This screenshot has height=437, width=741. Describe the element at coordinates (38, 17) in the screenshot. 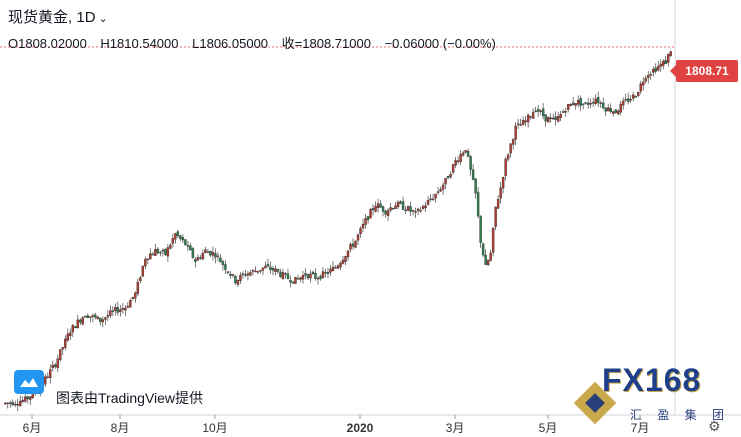

I see `symbol-name: 现货黄金` at that location.